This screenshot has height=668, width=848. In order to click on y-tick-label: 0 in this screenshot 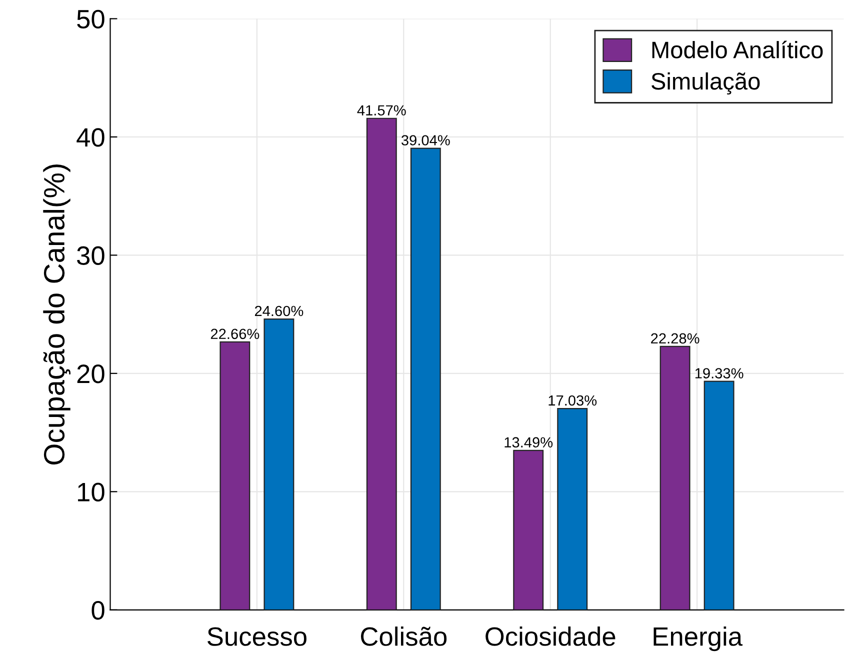, I will do `click(98, 610)`.